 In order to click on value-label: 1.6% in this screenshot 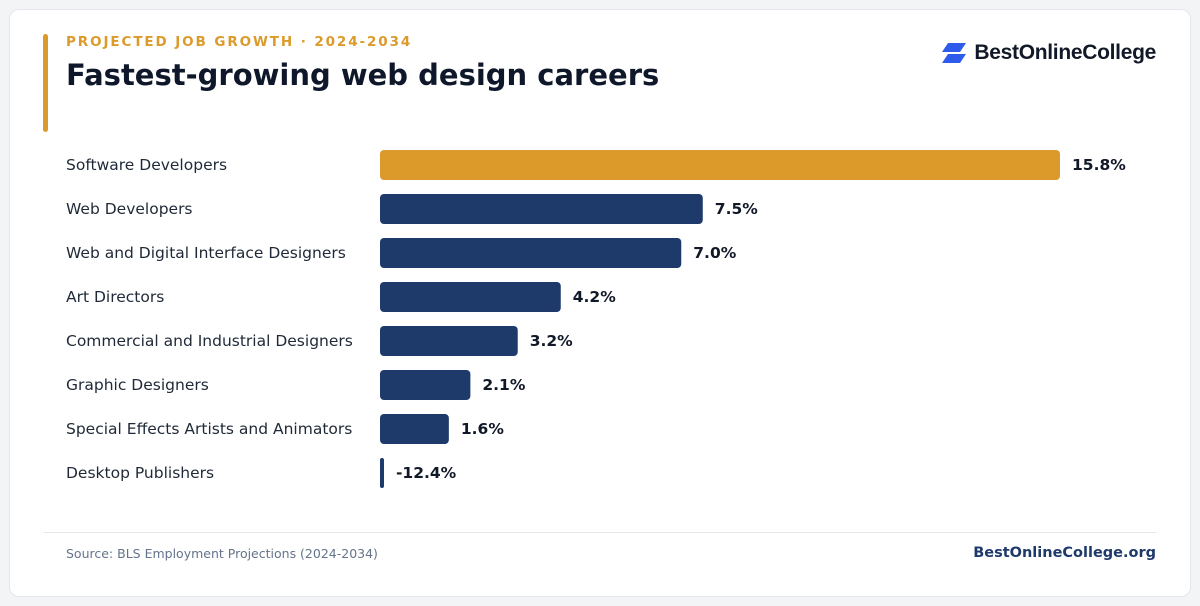, I will do `click(482, 429)`.